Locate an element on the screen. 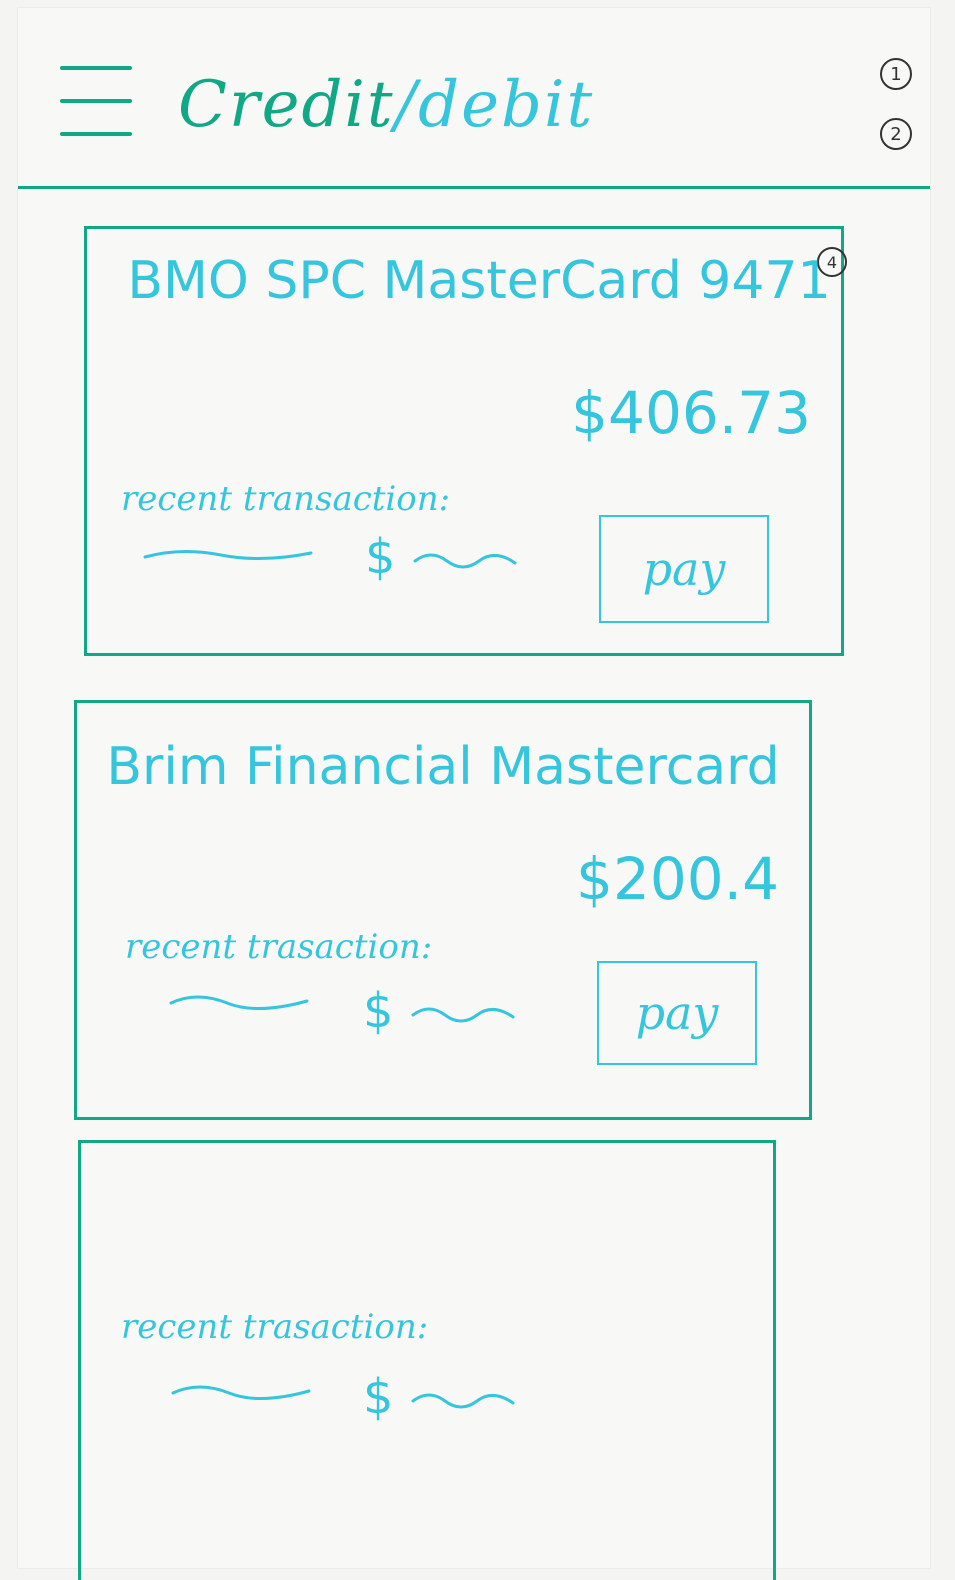 Image resolution: width=955 pixels, height=1580 pixels. annotation-marker-1: 1 is located at coordinates (896, 74).